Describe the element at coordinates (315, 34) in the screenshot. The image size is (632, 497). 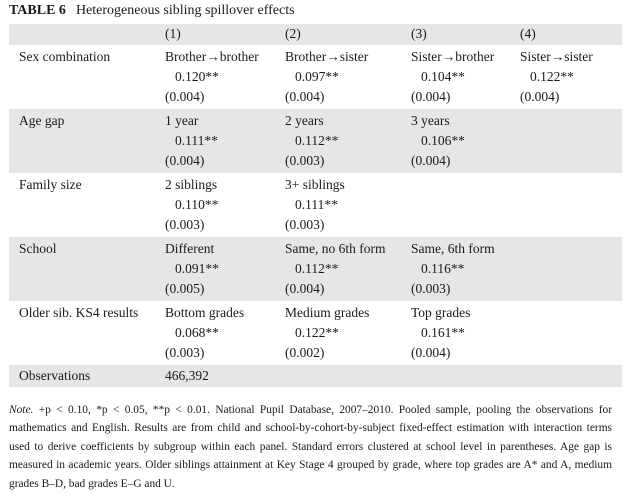
I see `column-header-row: (1) (2) (3) (4)` at that location.